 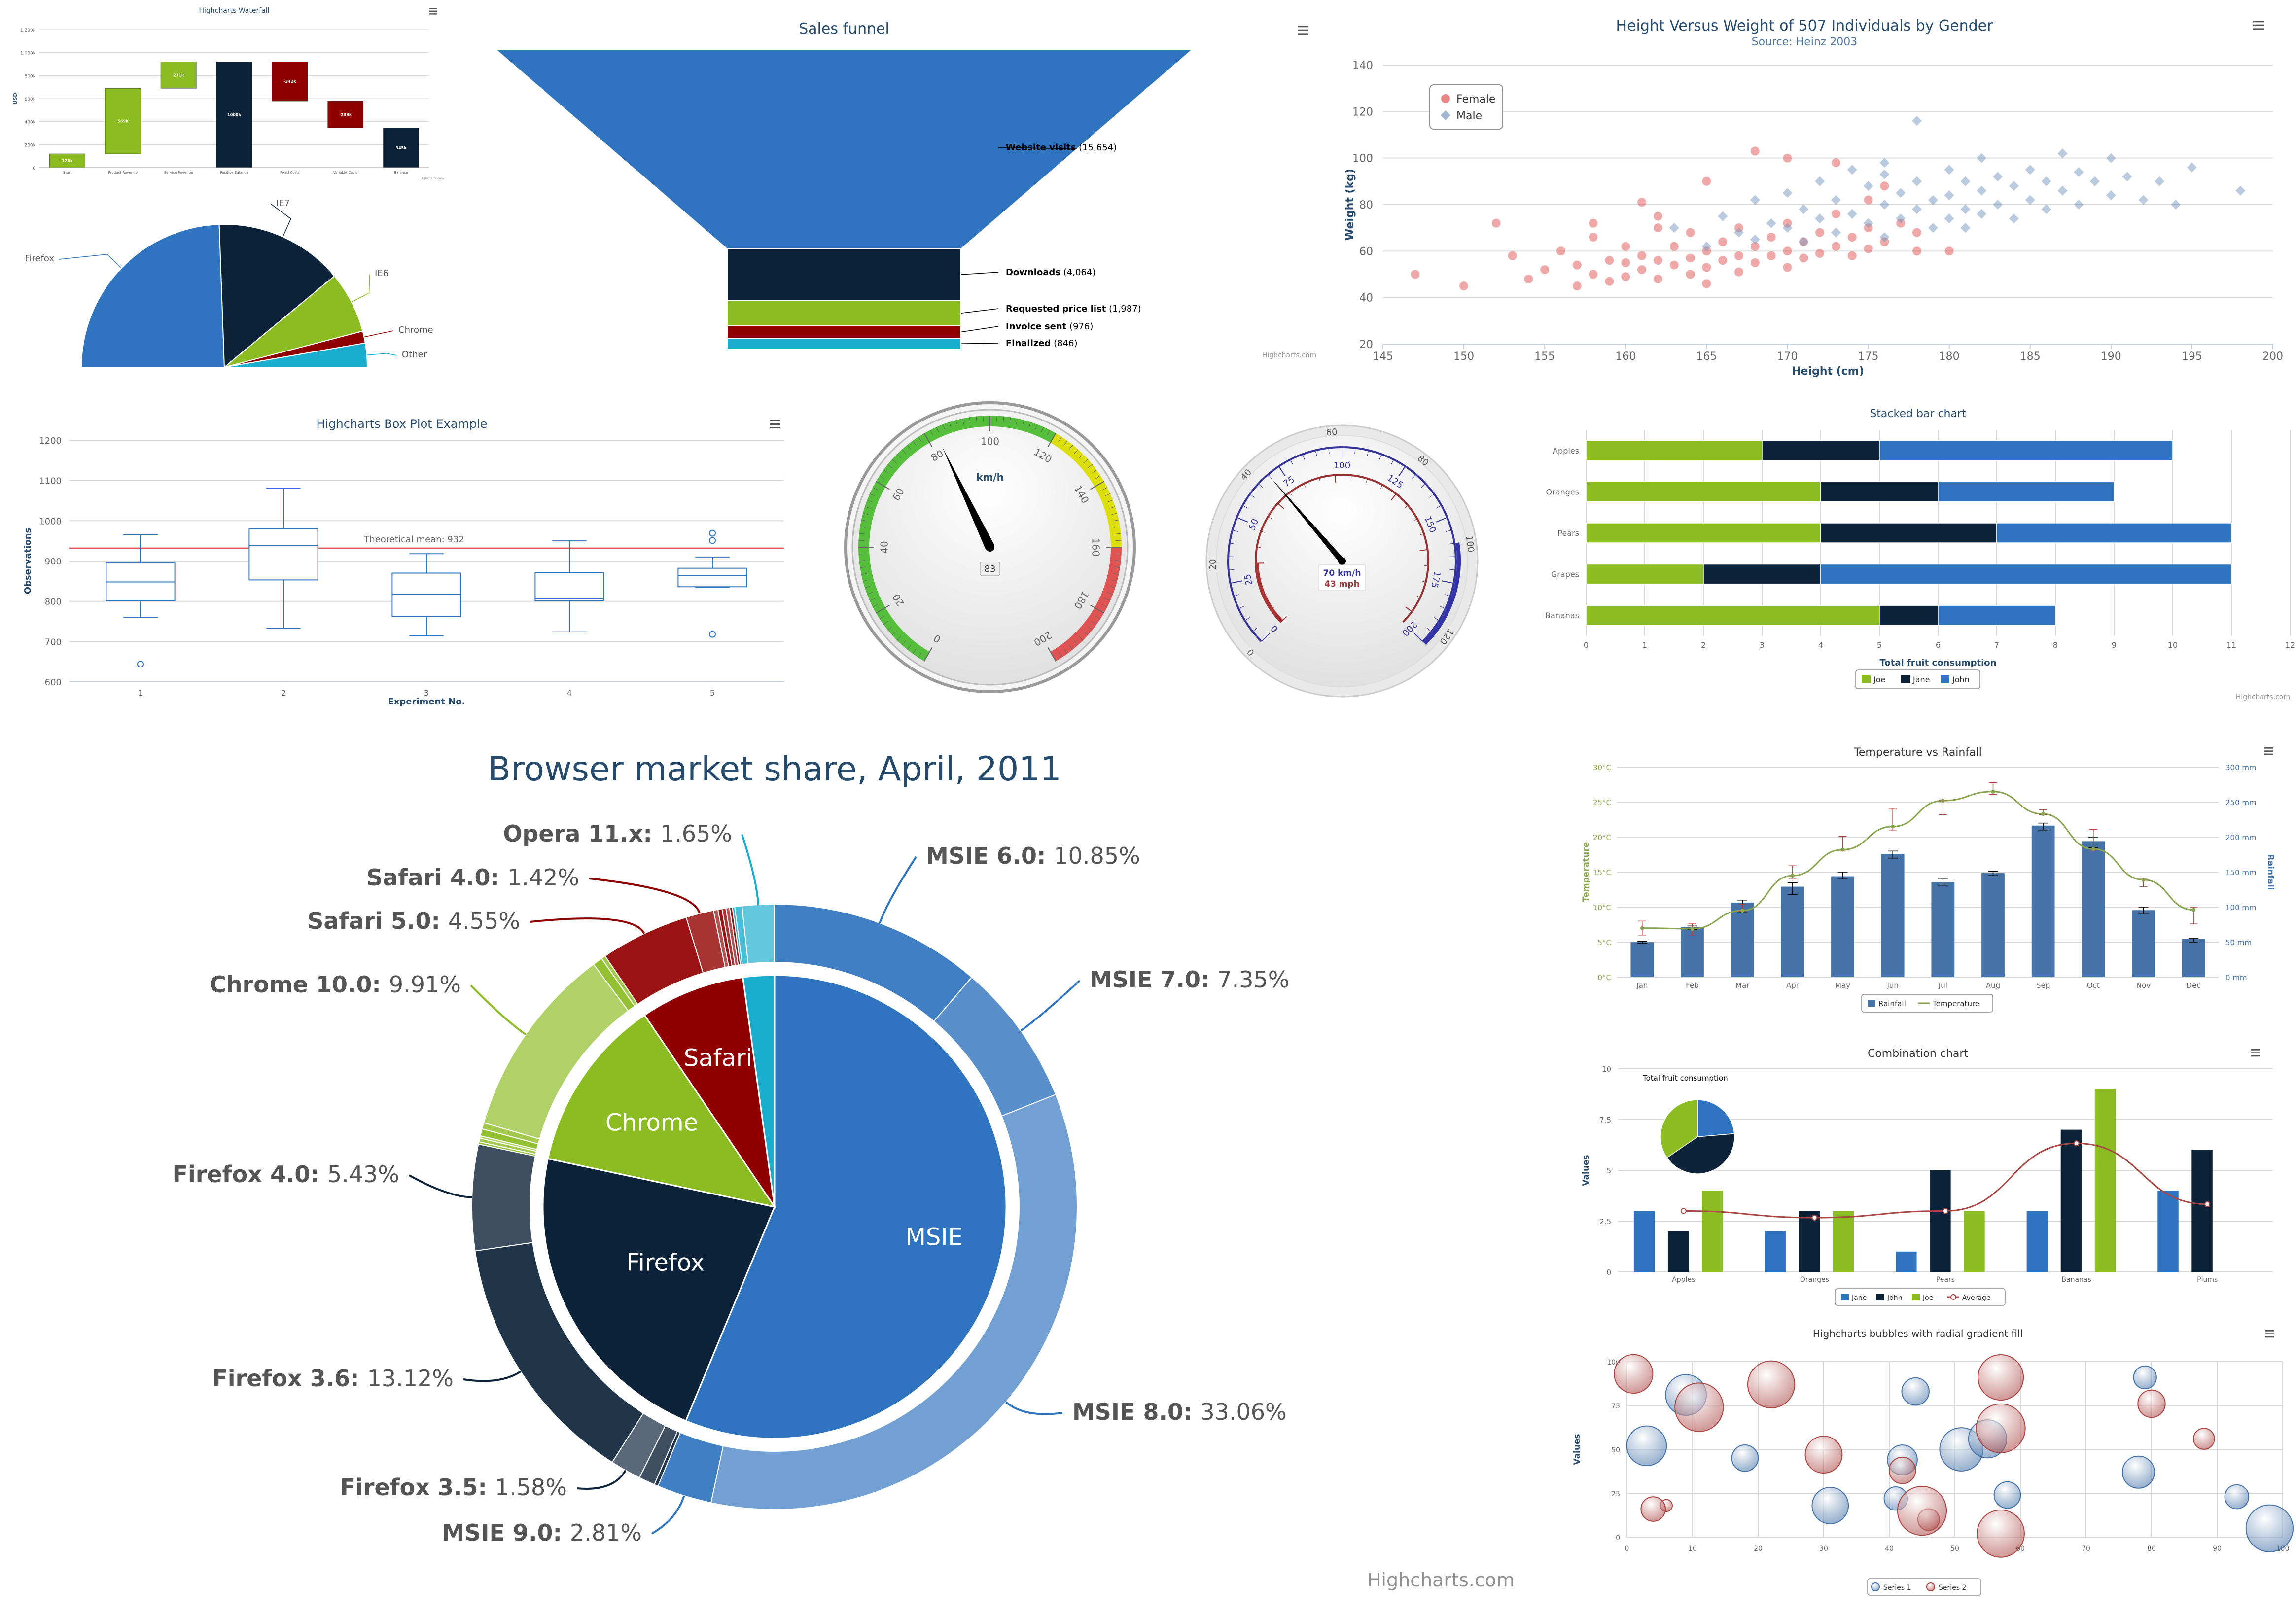 What do you see at coordinates (1842, 875) in the screenshot?
I see `error-bar` at bounding box center [1842, 875].